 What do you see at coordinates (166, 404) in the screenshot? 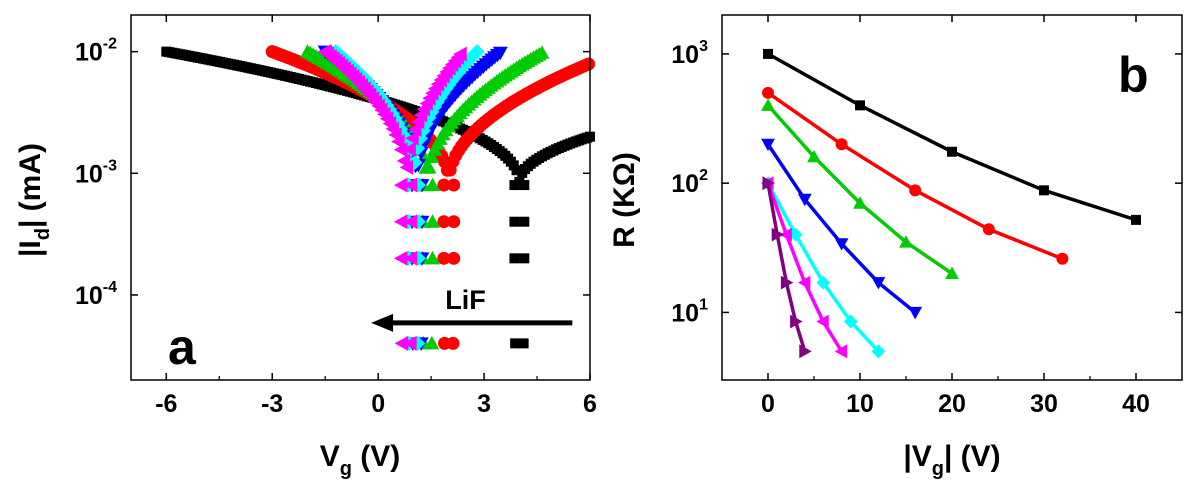
I see `panel-a-xtick-label: -6` at bounding box center [166, 404].